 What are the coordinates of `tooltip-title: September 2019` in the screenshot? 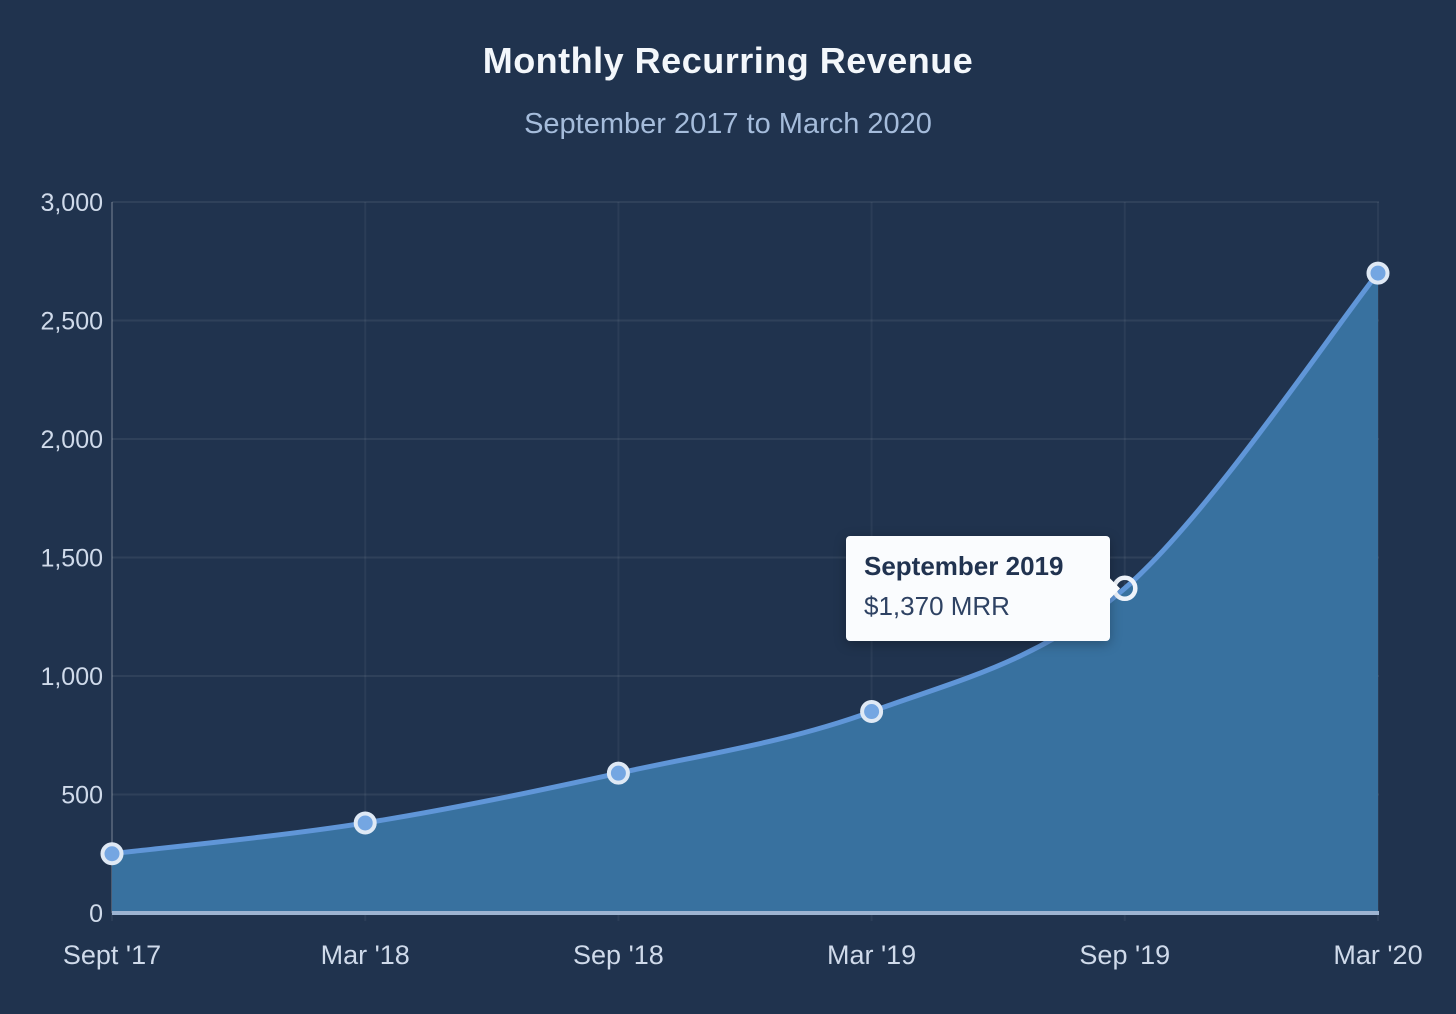 It's located at (964, 566).